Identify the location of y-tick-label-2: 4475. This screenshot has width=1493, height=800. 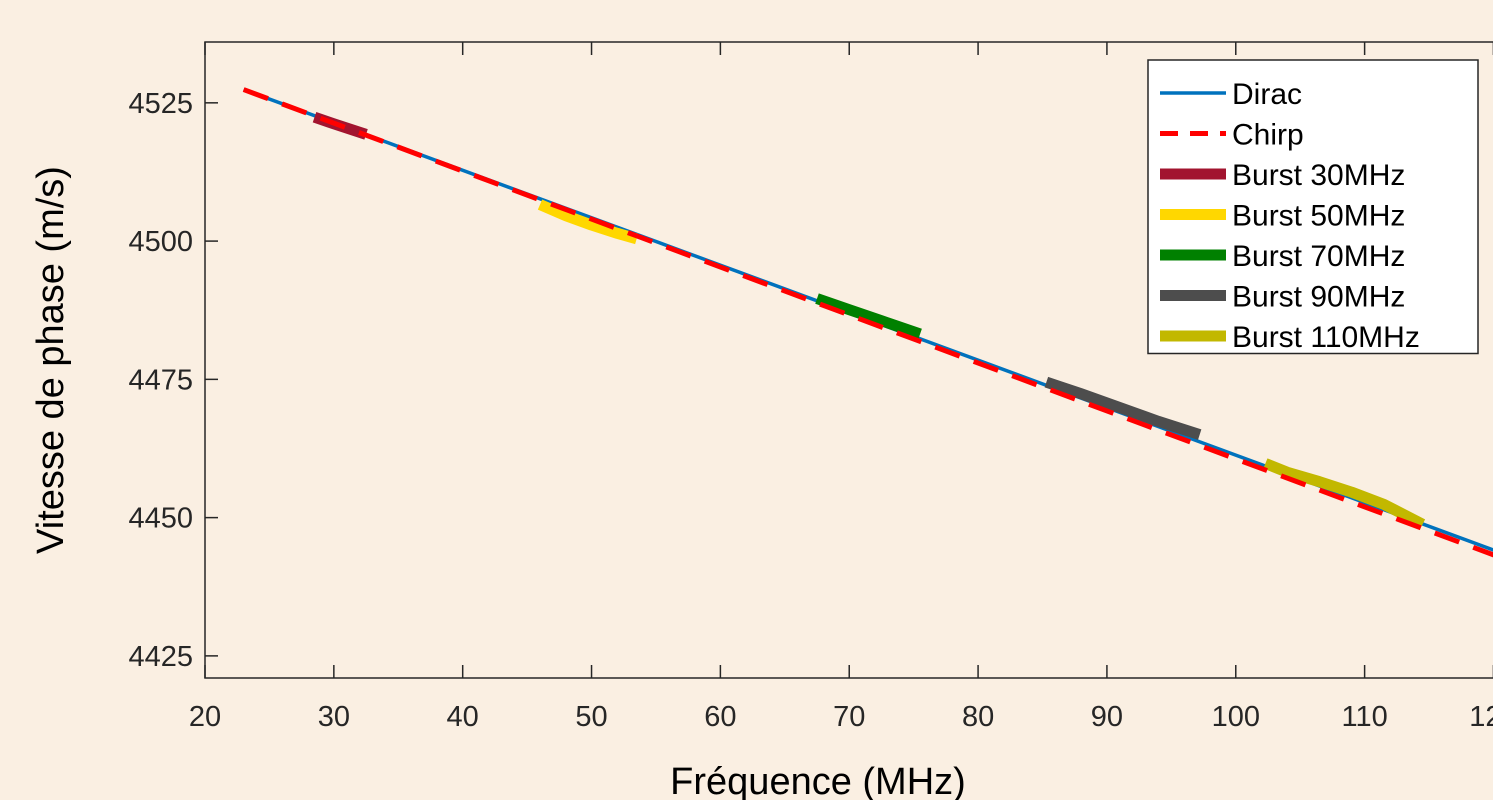
(160, 380).